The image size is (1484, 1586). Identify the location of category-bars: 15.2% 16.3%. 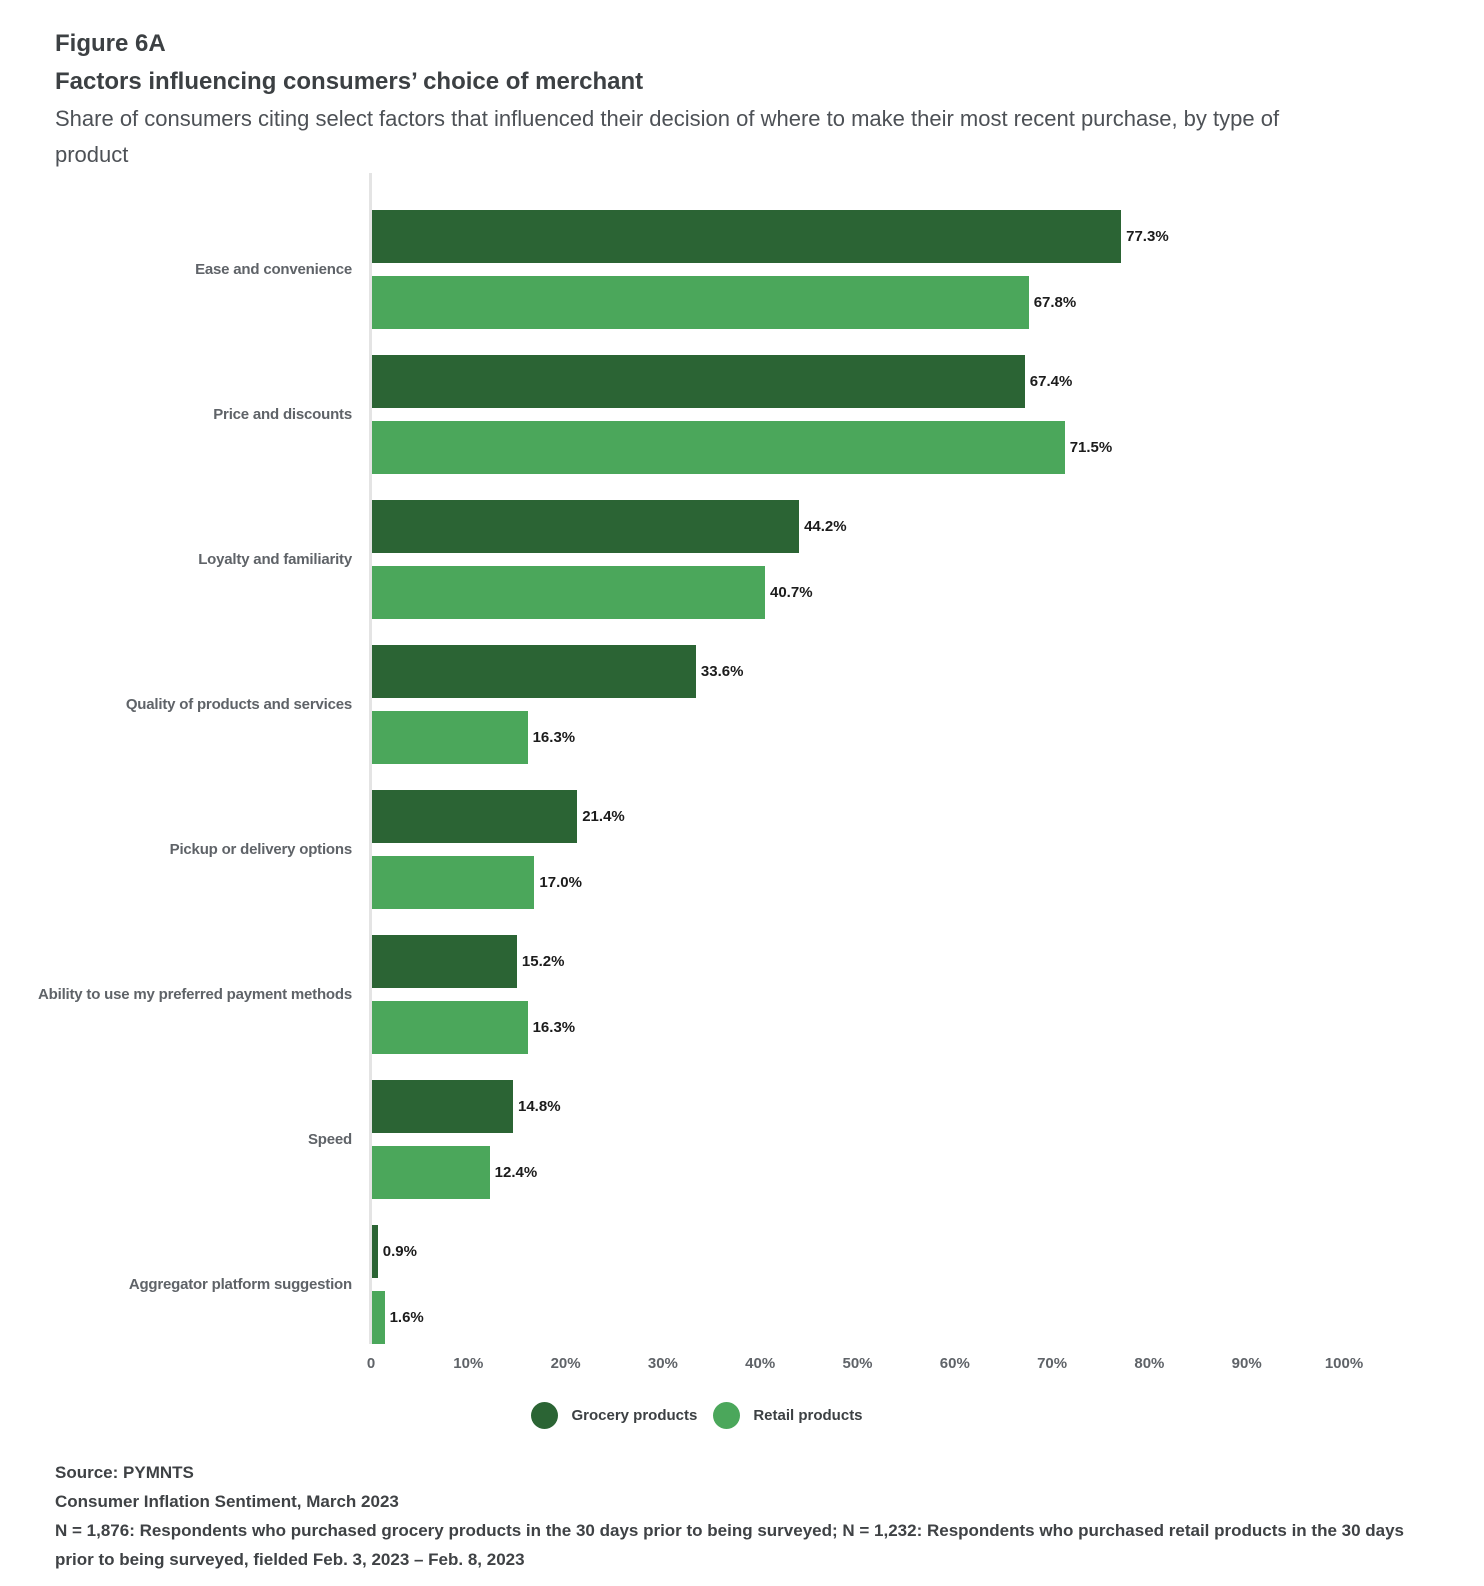
(926, 994).